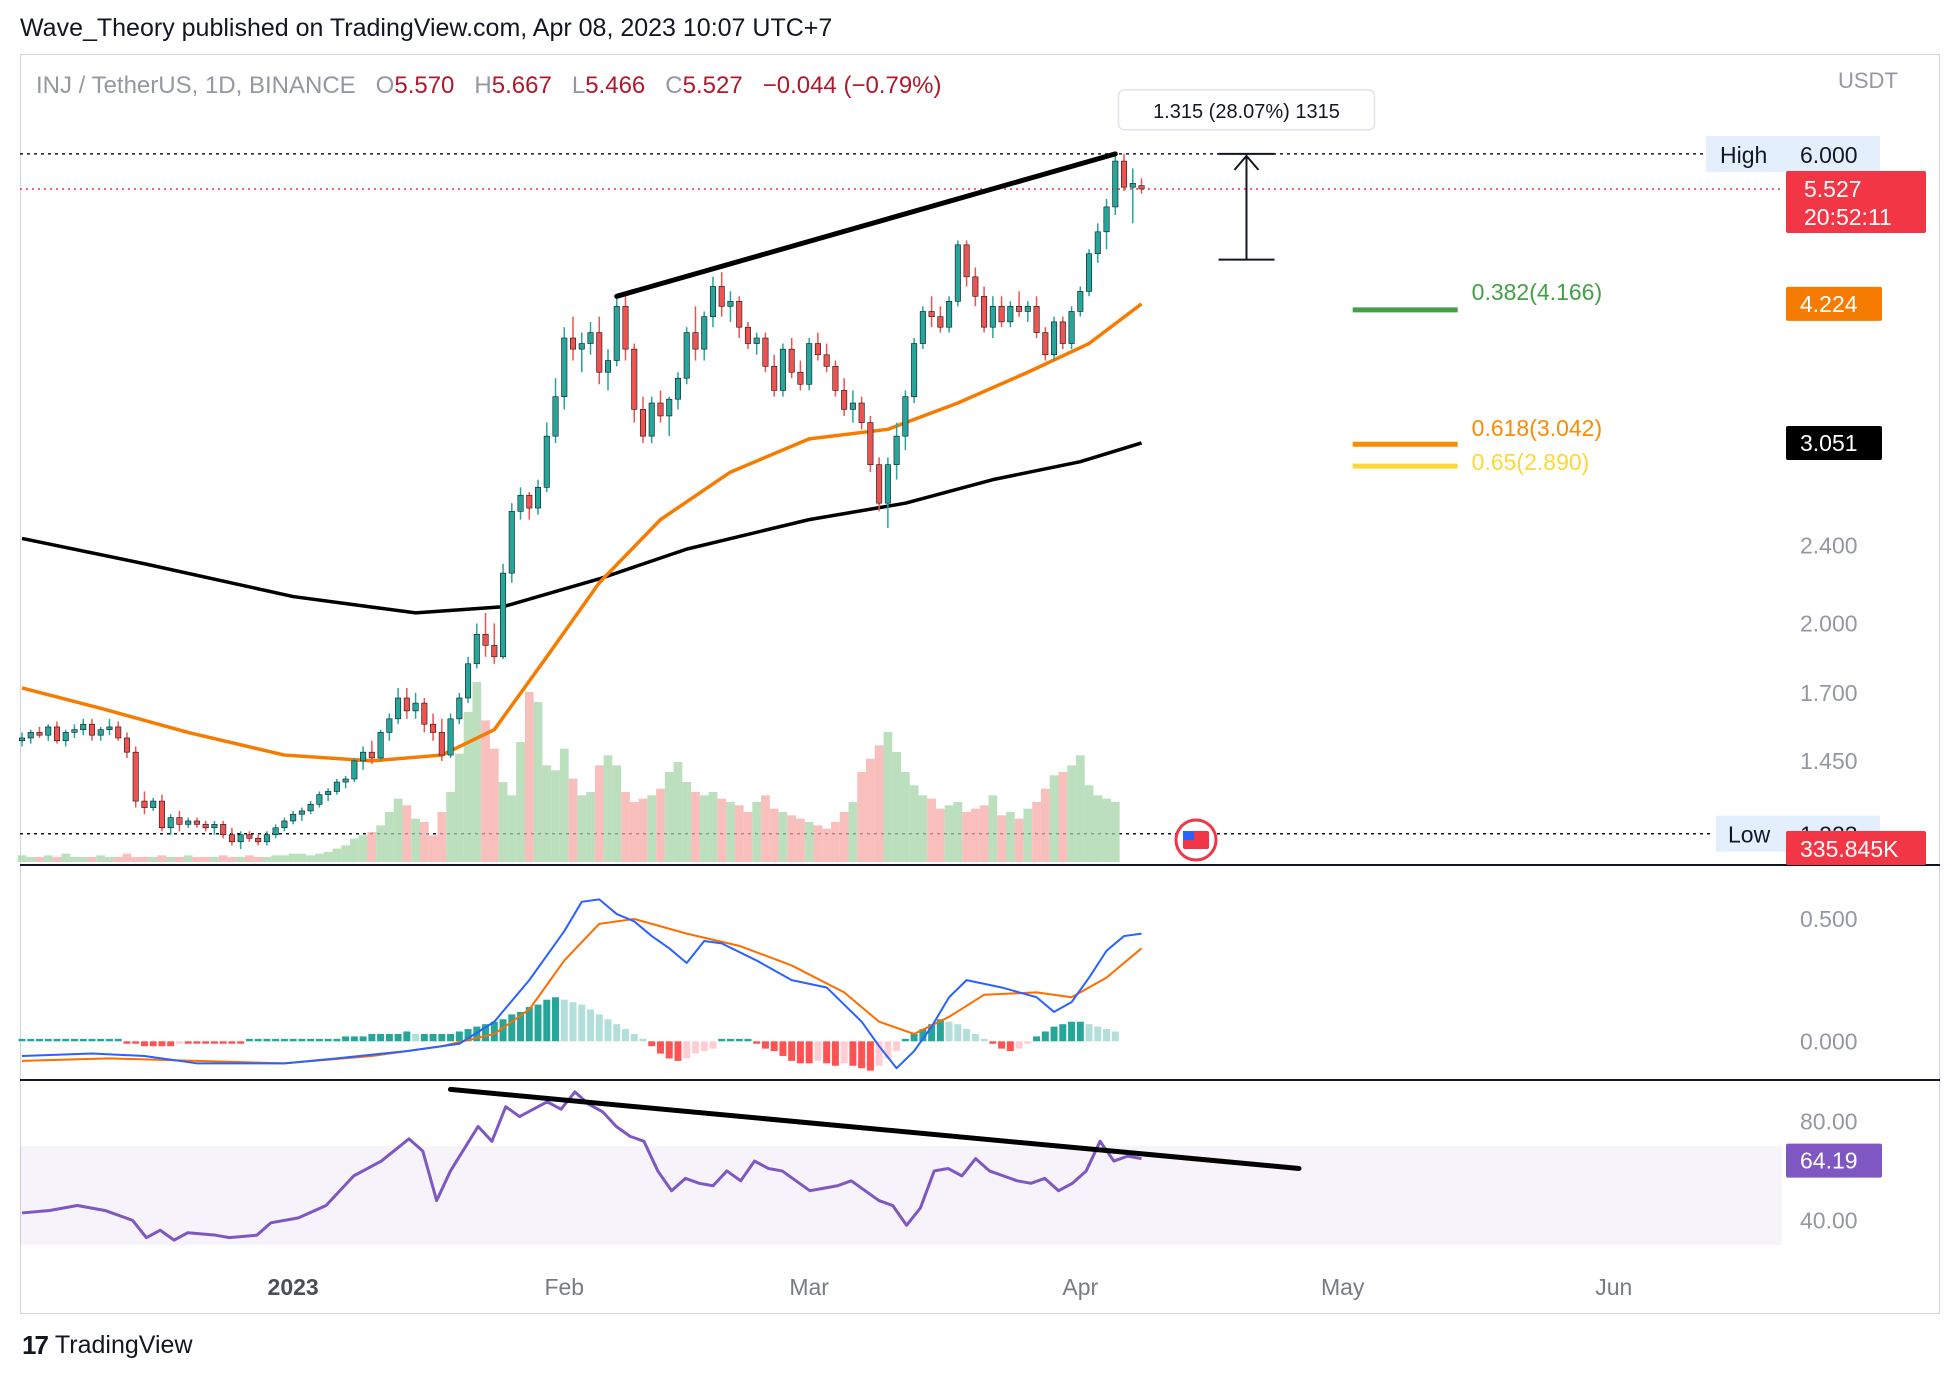 This screenshot has height=1378, width=1958. Describe the element at coordinates (1834, 1160) in the screenshot. I see `rsi-badge-bg` at that location.